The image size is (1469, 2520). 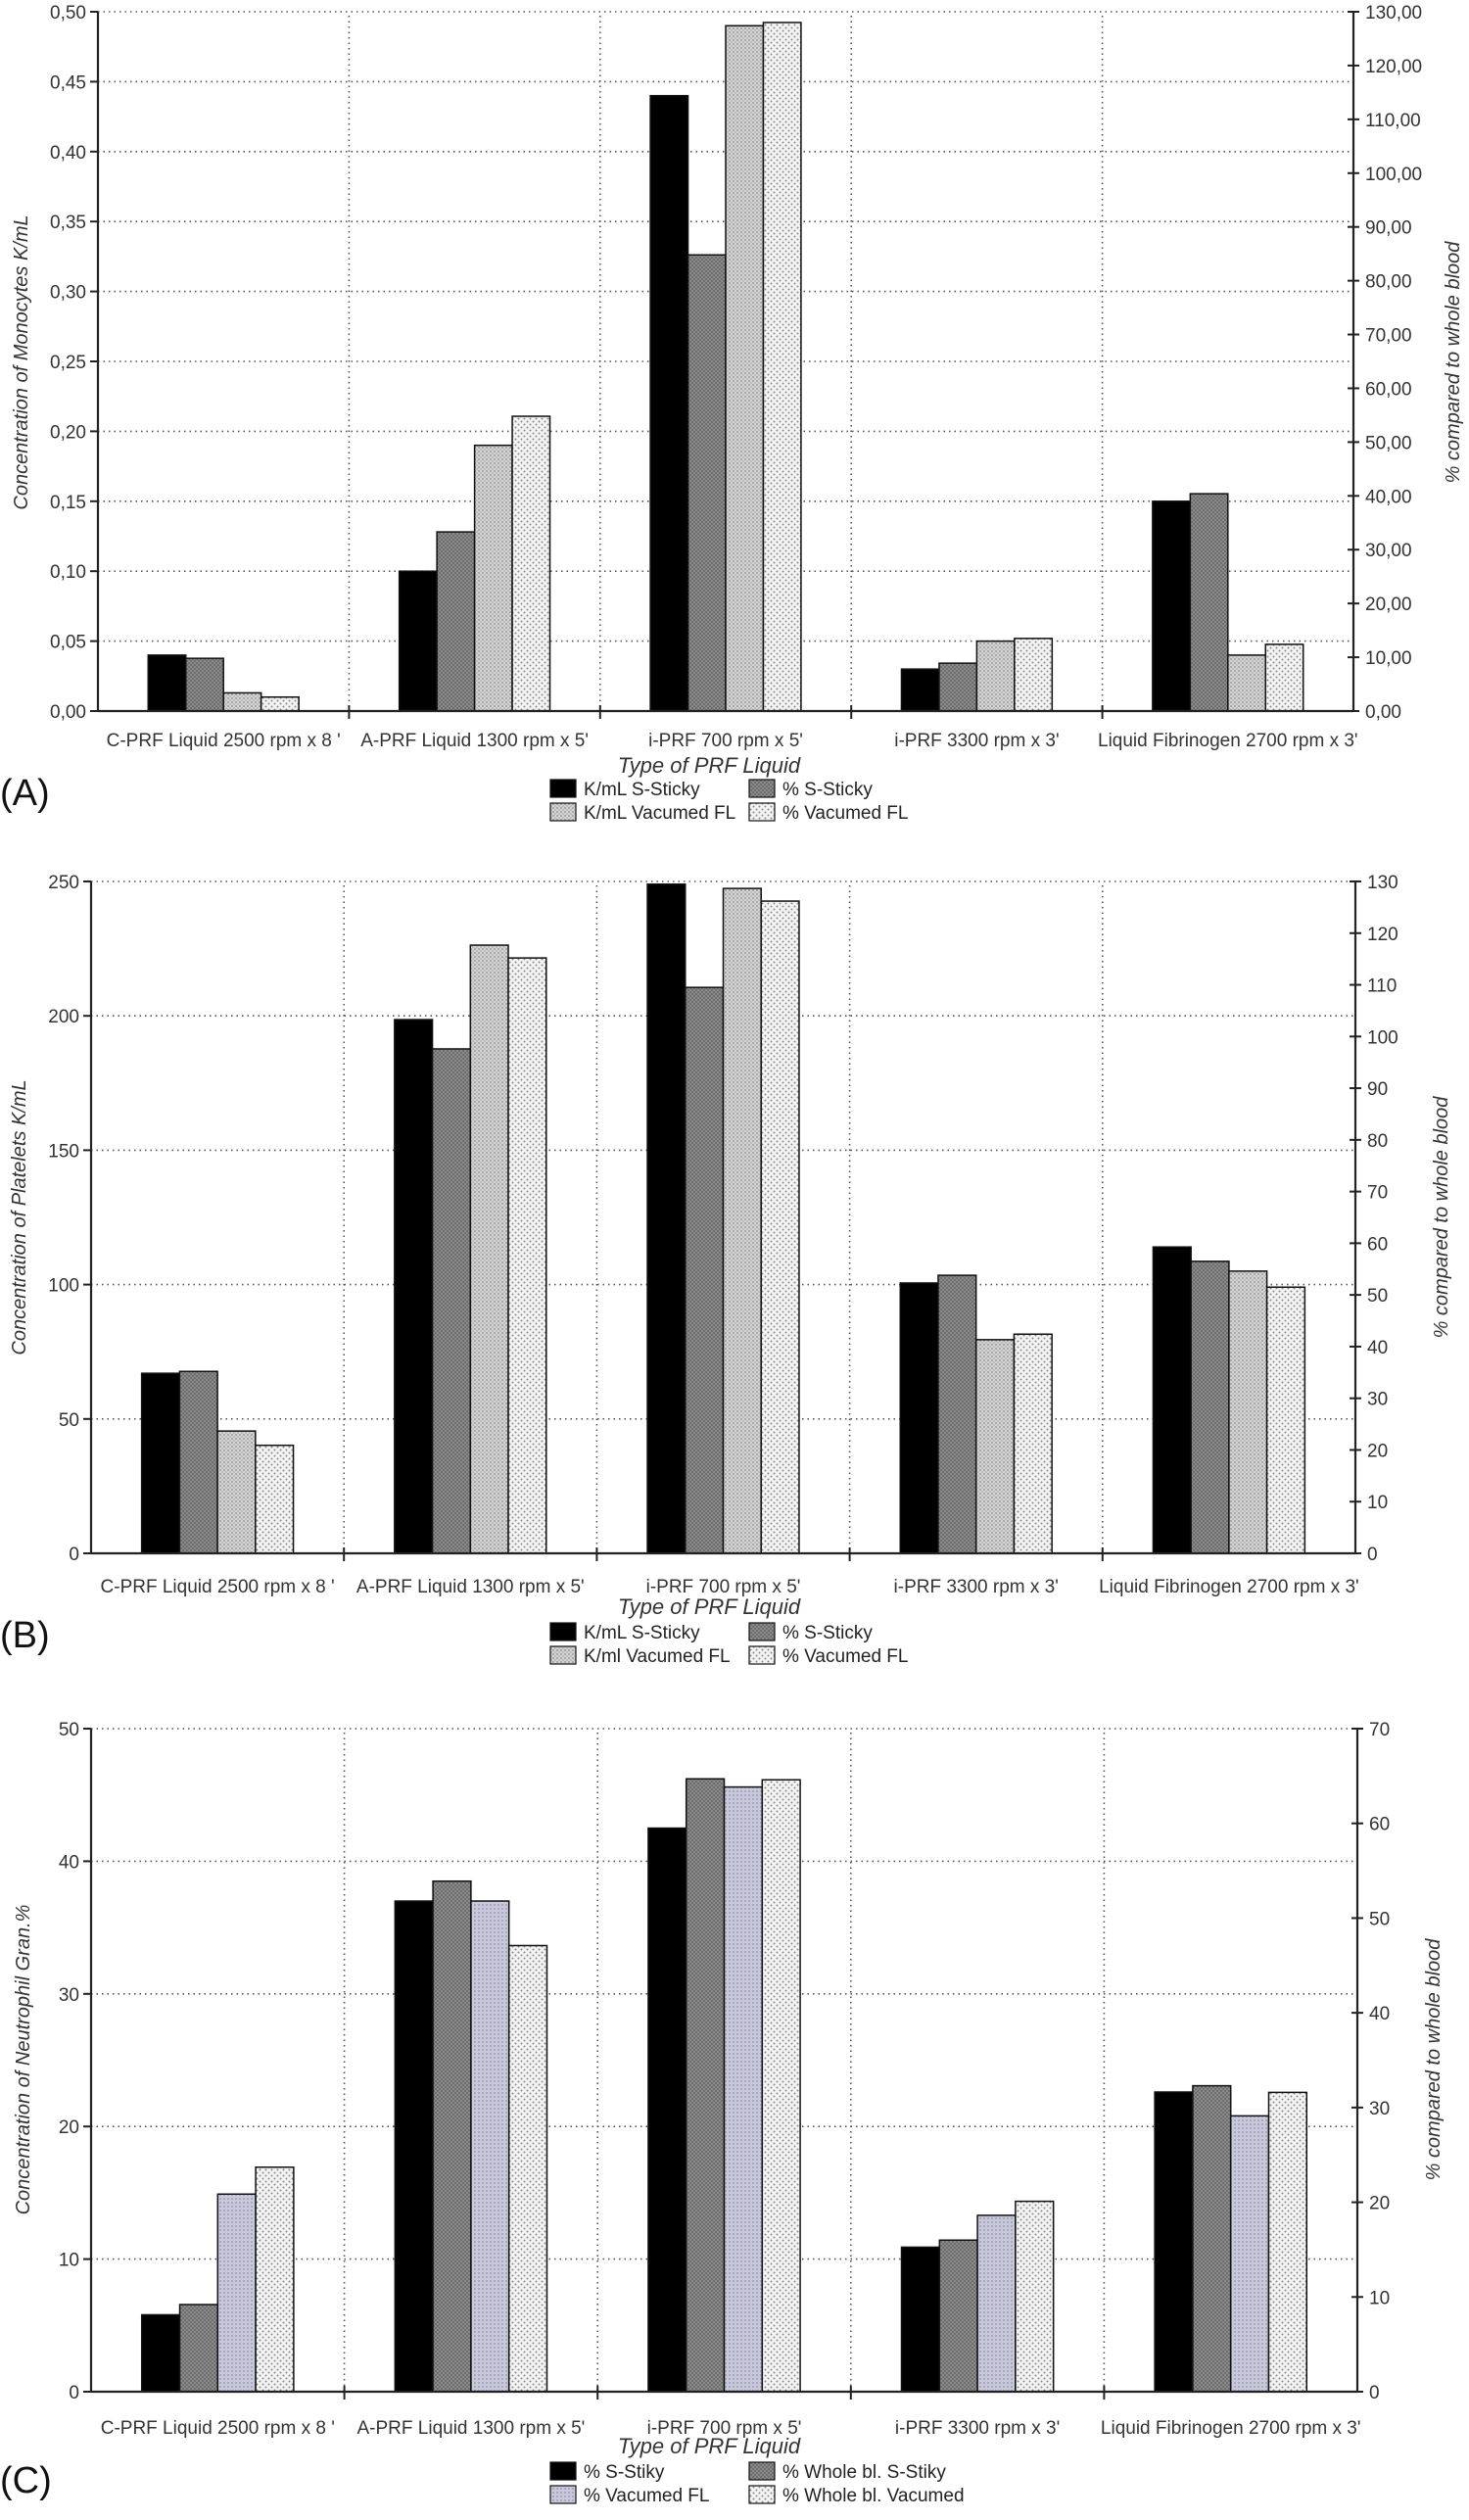 I want to click on y-tick-label: 0,00, so click(x=68, y=712).